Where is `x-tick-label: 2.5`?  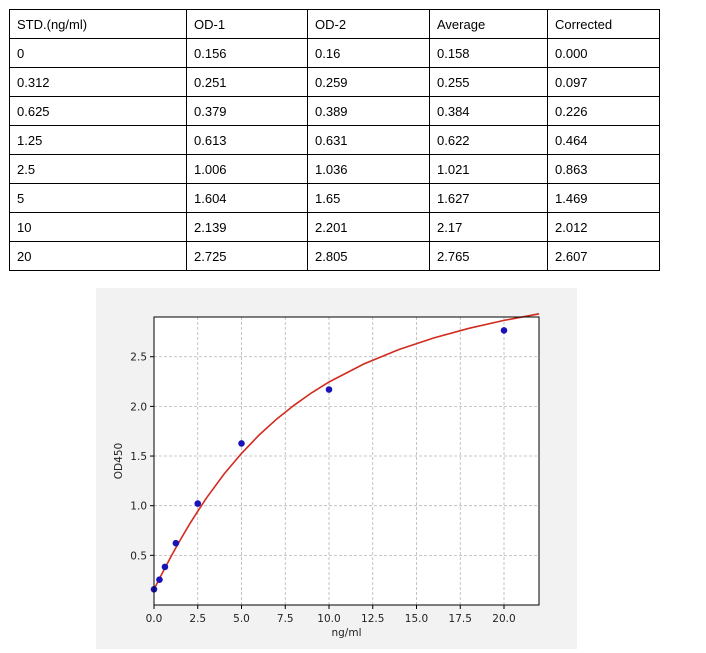
x-tick-label: 2.5 is located at coordinates (197, 619).